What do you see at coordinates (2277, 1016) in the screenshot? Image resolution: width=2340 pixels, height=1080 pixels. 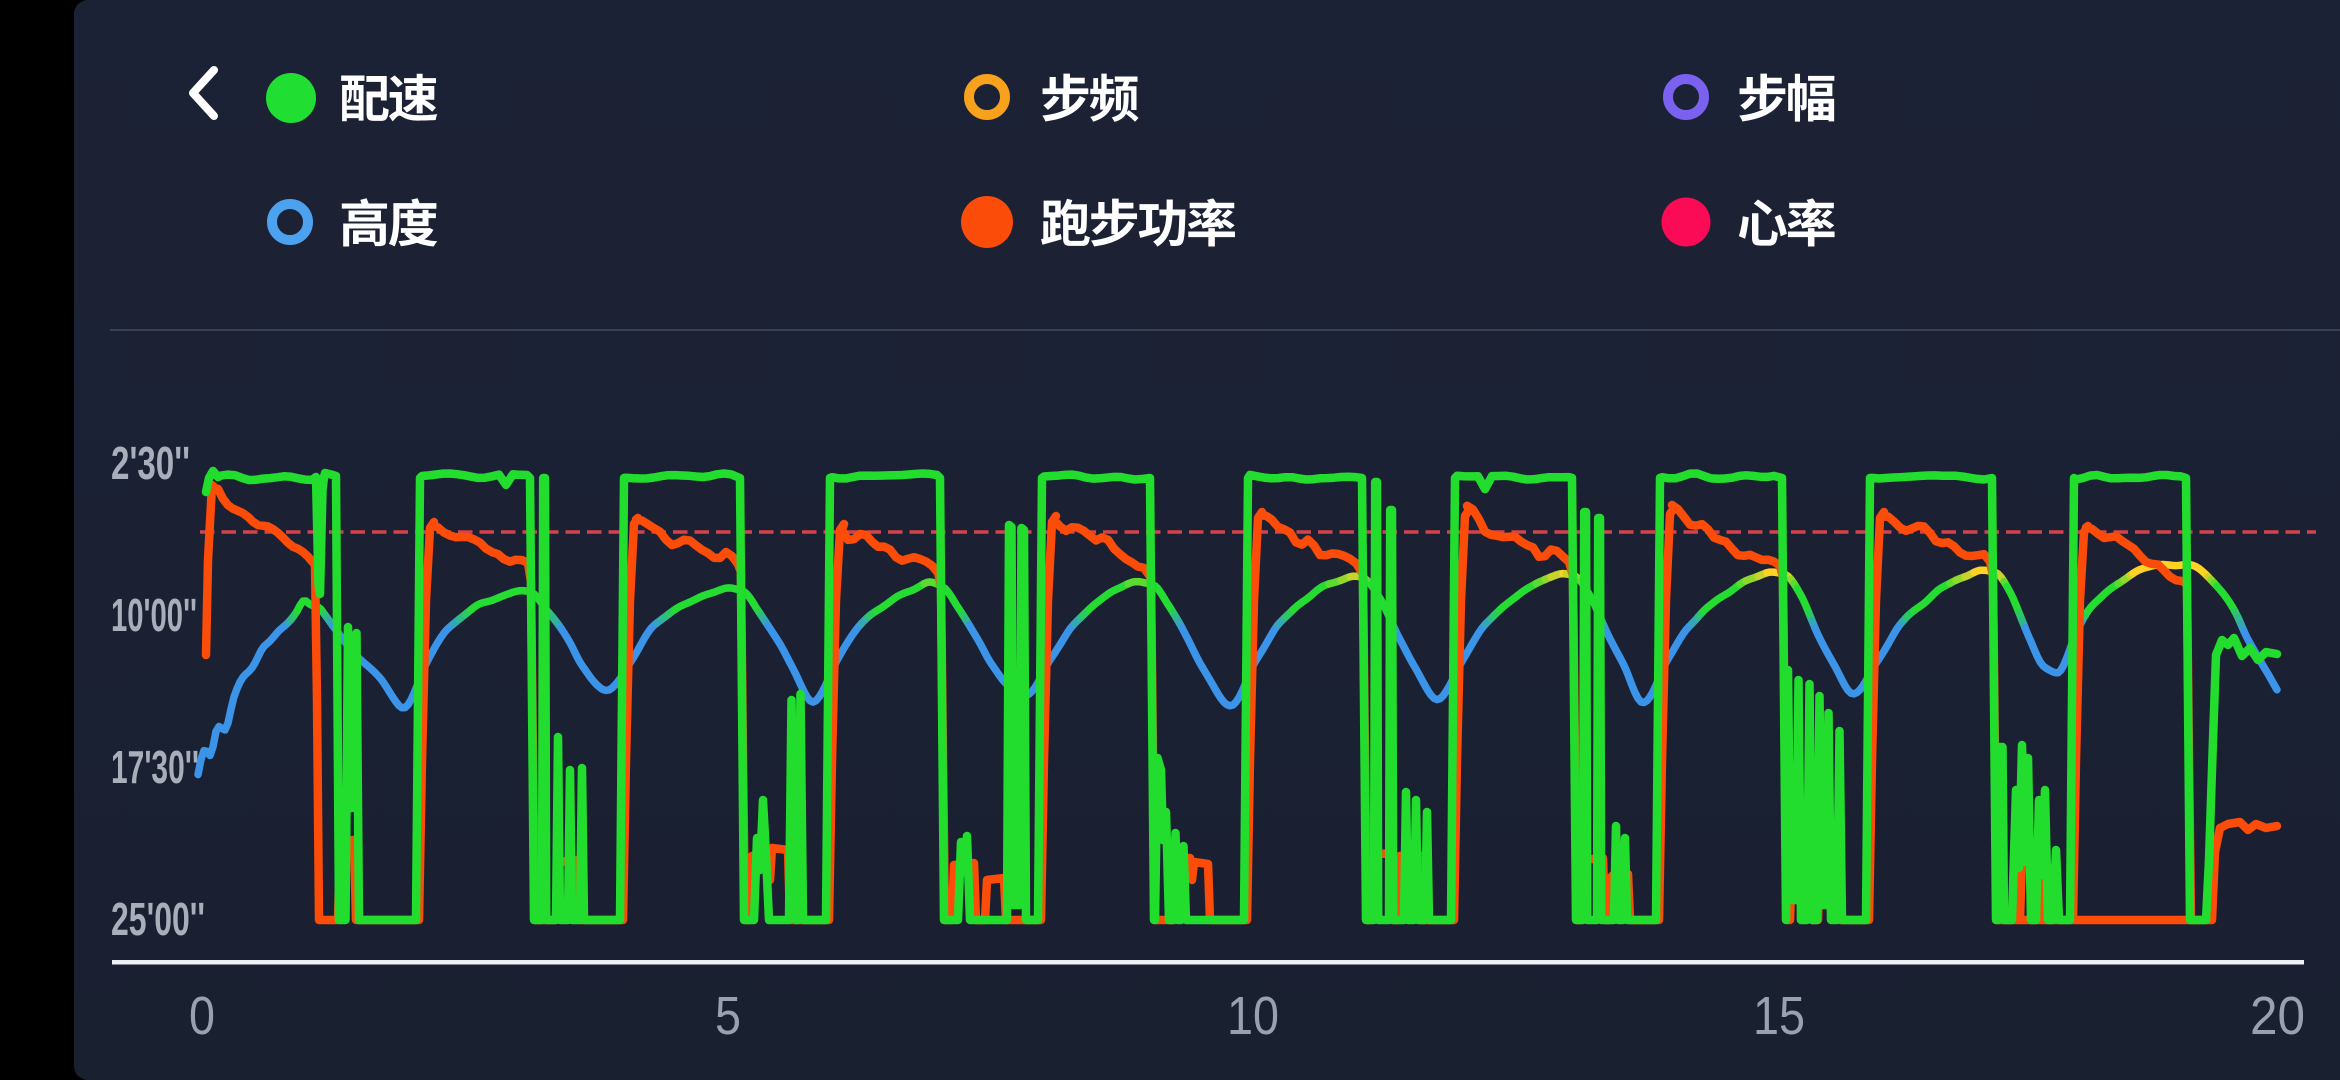 I see `svg-text: 20` at bounding box center [2277, 1016].